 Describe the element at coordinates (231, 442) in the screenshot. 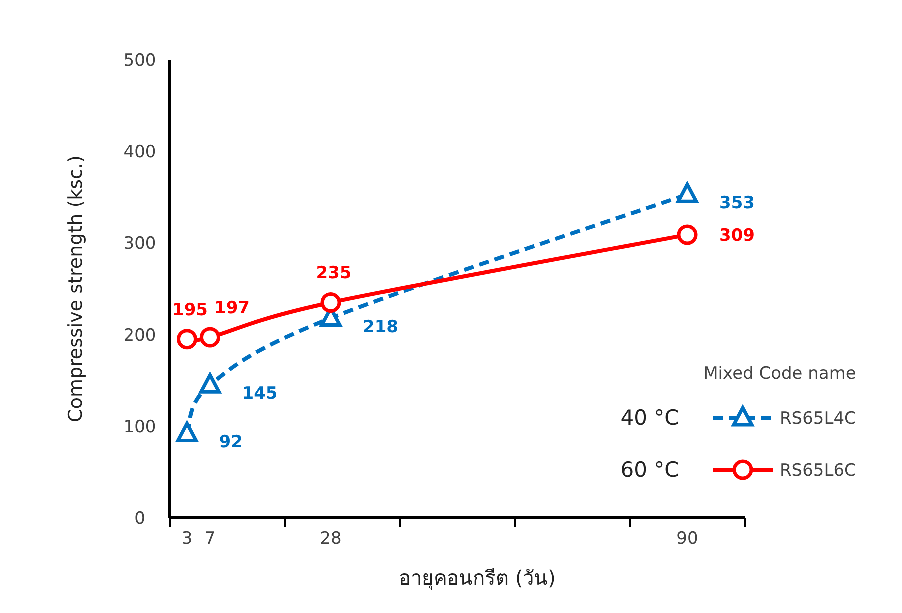

I see `data-label: 92` at that location.